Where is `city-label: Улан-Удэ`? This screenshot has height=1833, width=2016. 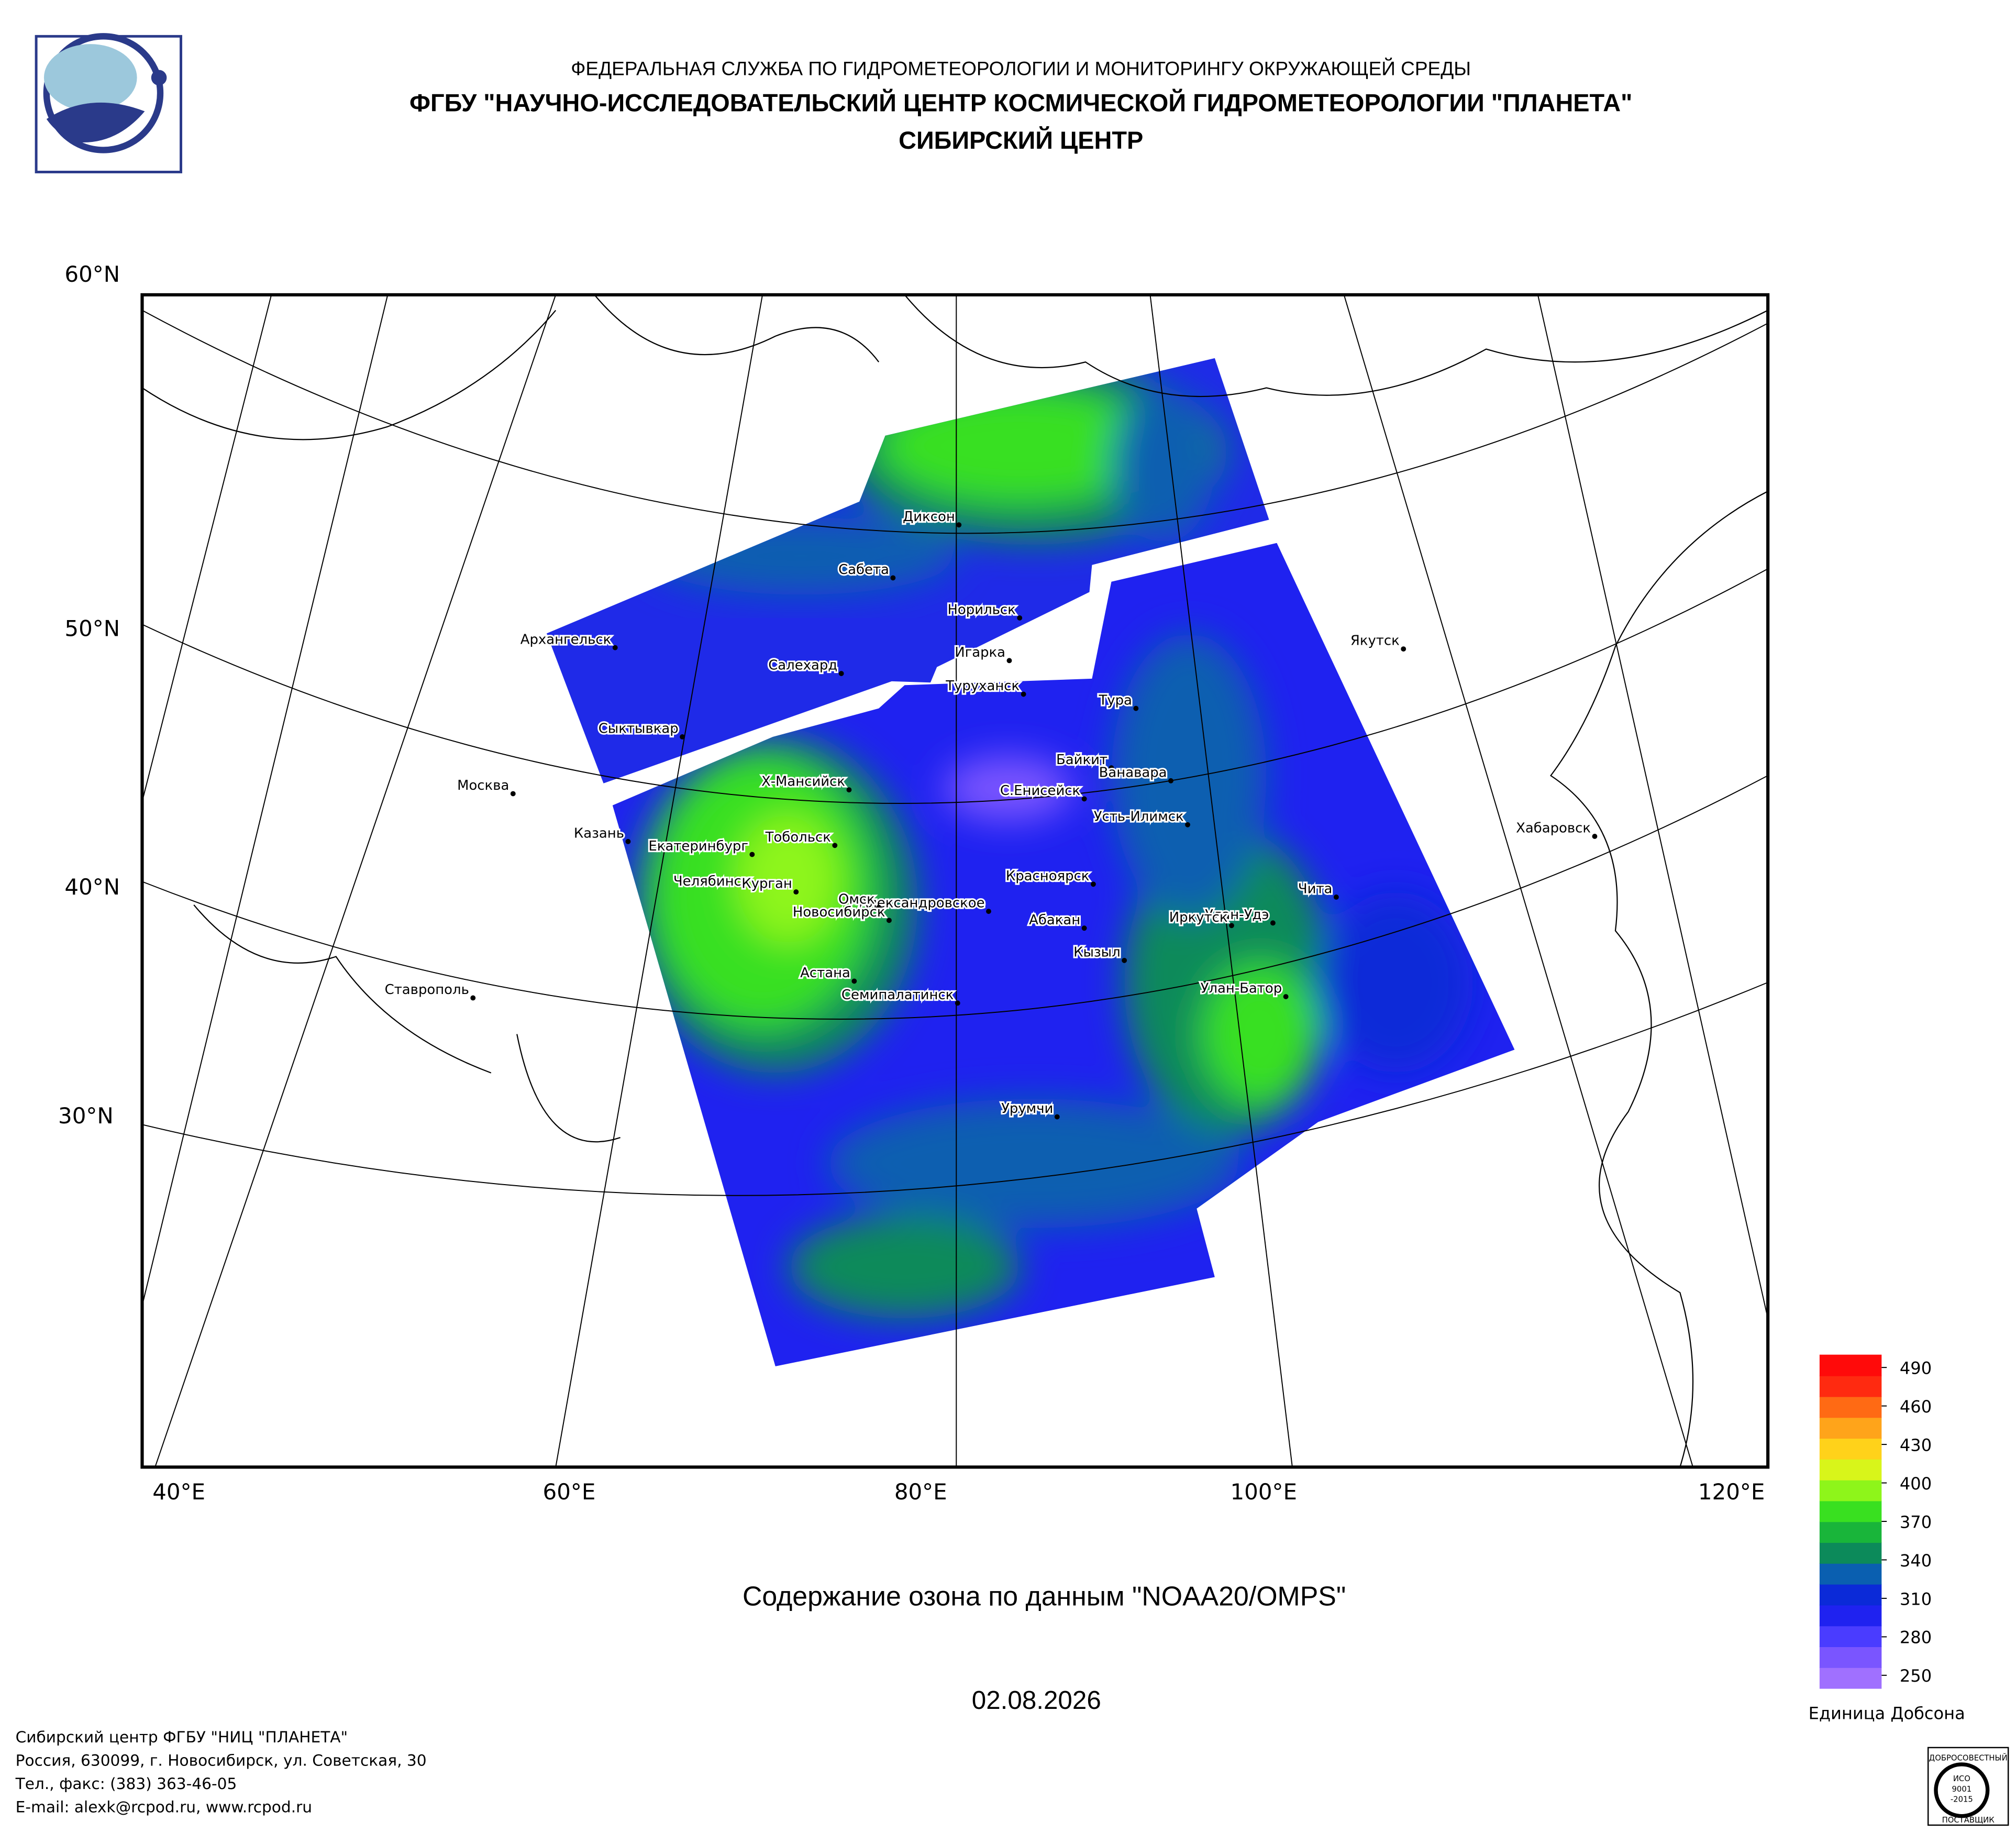 city-label: Улан-Удэ is located at coordinates (1237, 915).